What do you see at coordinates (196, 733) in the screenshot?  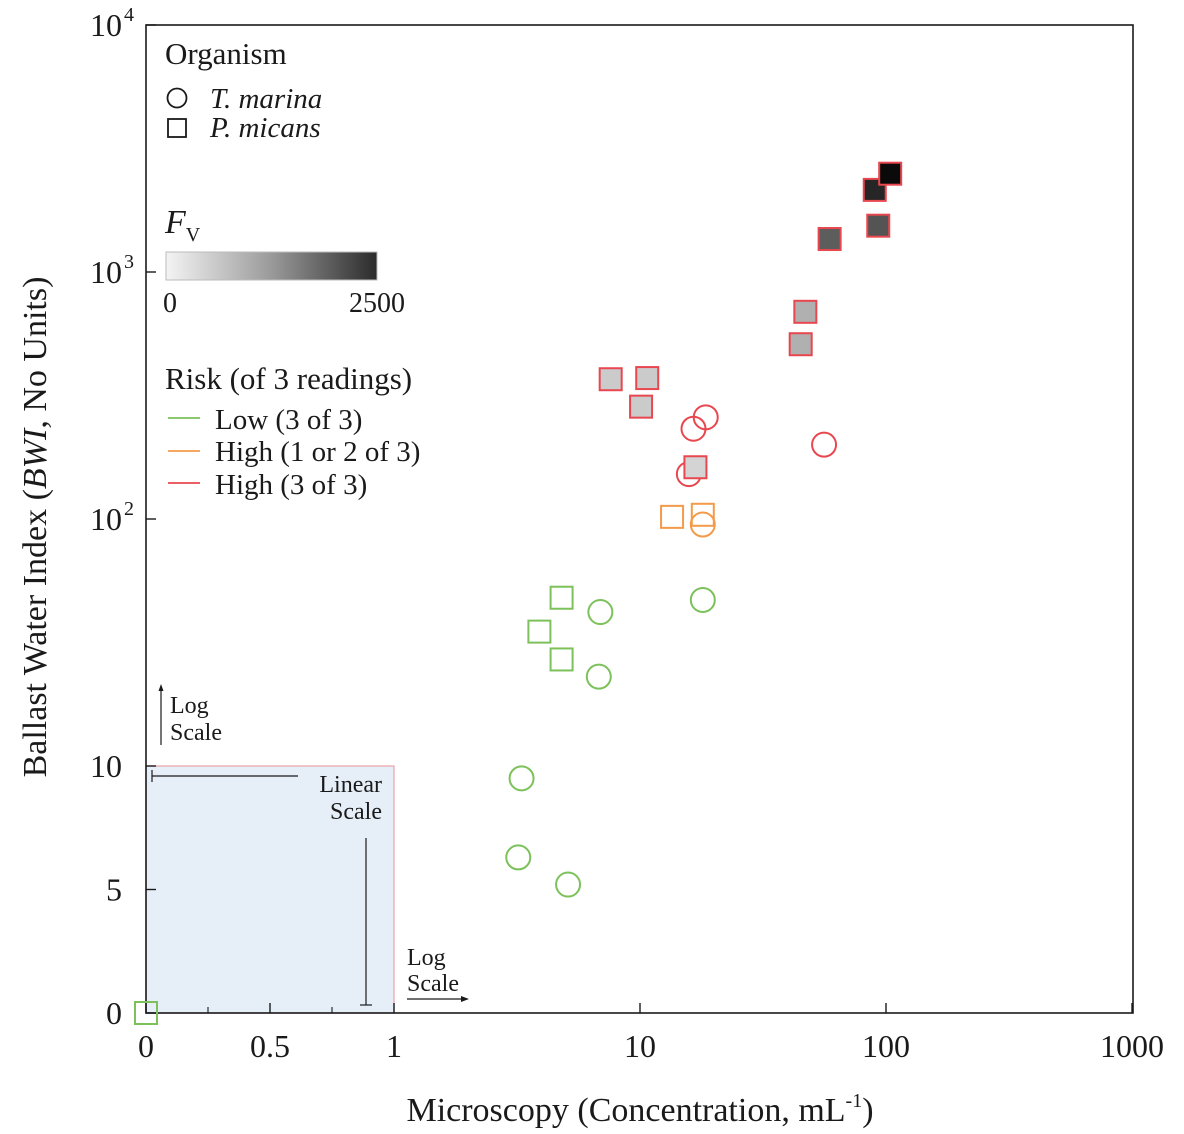 I see `y-log-scale-line2: Scale` at bounding box center [196, 733].